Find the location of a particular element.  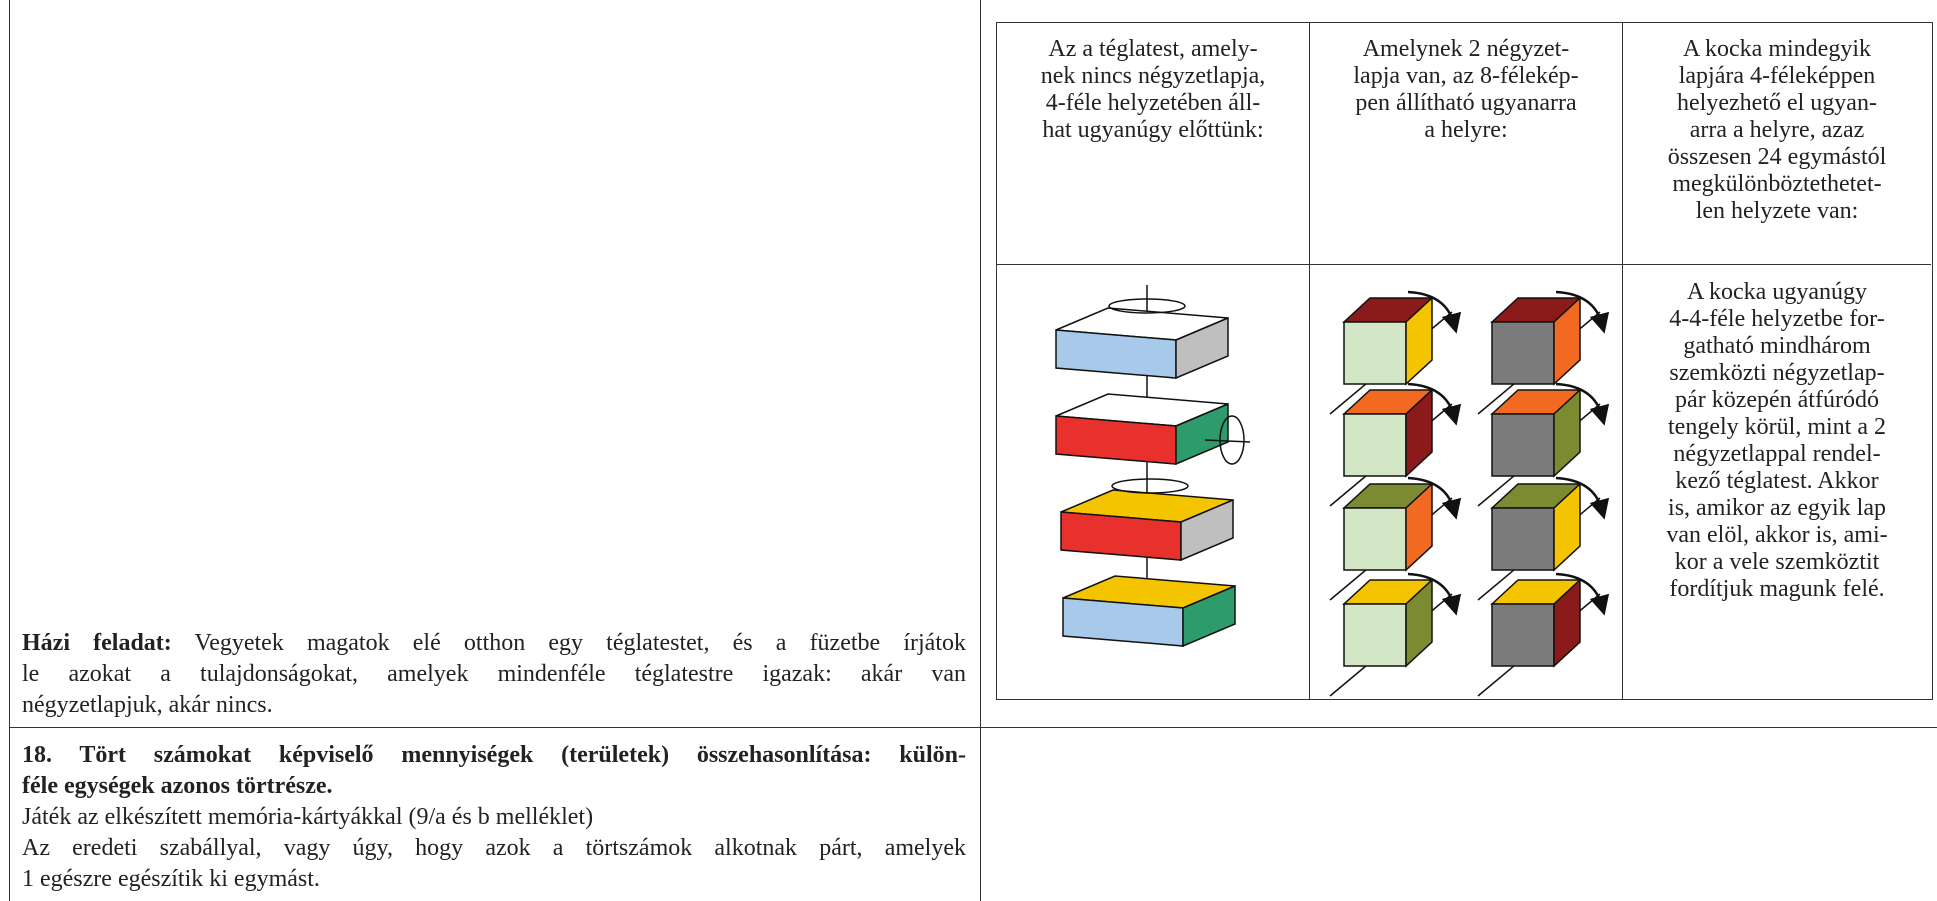

text-line: 4-féle helyzetében áll- is located at coordinates (1153, 103).